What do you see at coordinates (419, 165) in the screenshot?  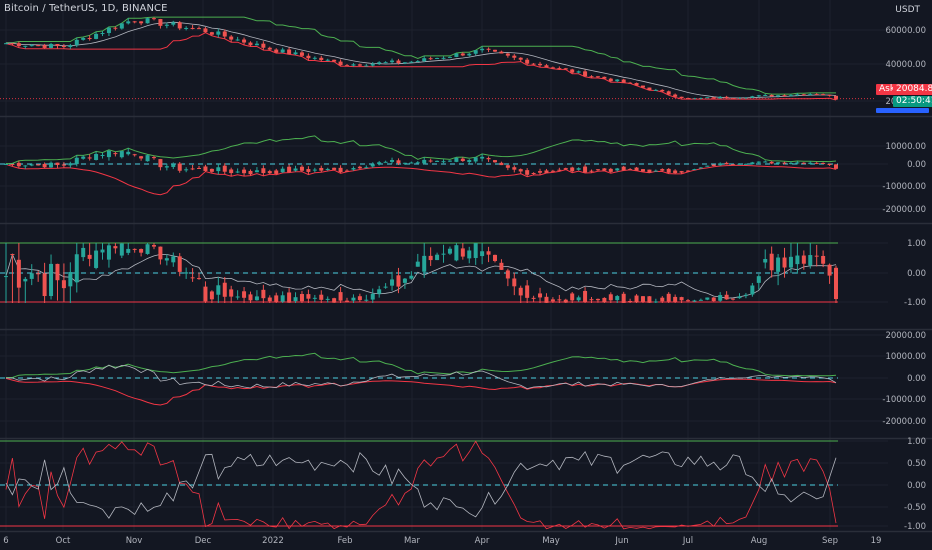 I see `oscillator-1-pane` at bounding box center [419, 165].